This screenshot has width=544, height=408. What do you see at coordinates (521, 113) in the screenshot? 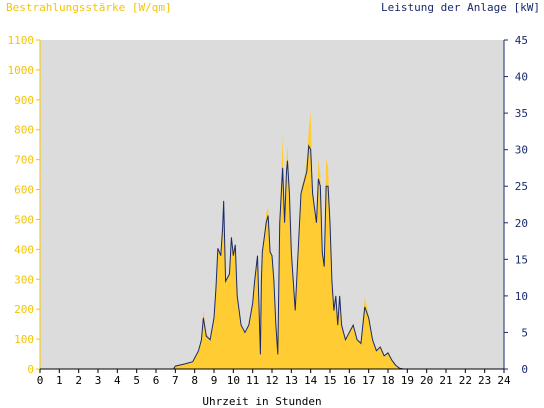
I see `right-tick-label: 35` at bounding box center [521, 113].